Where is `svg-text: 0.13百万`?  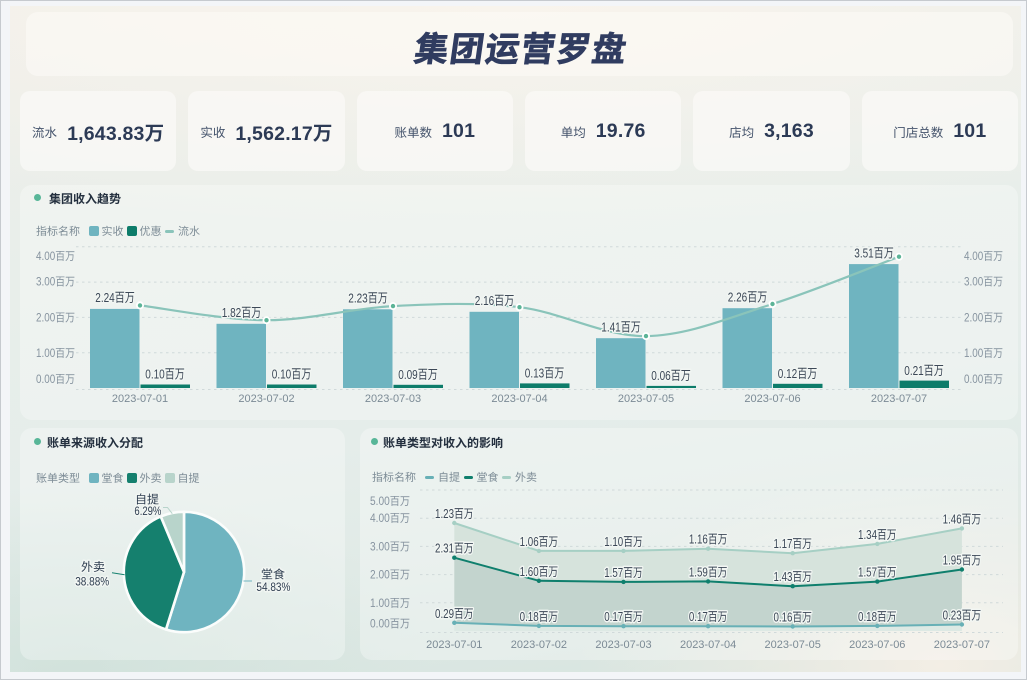 svg-text: 0.13百万 is located at coordinates (545, 373).